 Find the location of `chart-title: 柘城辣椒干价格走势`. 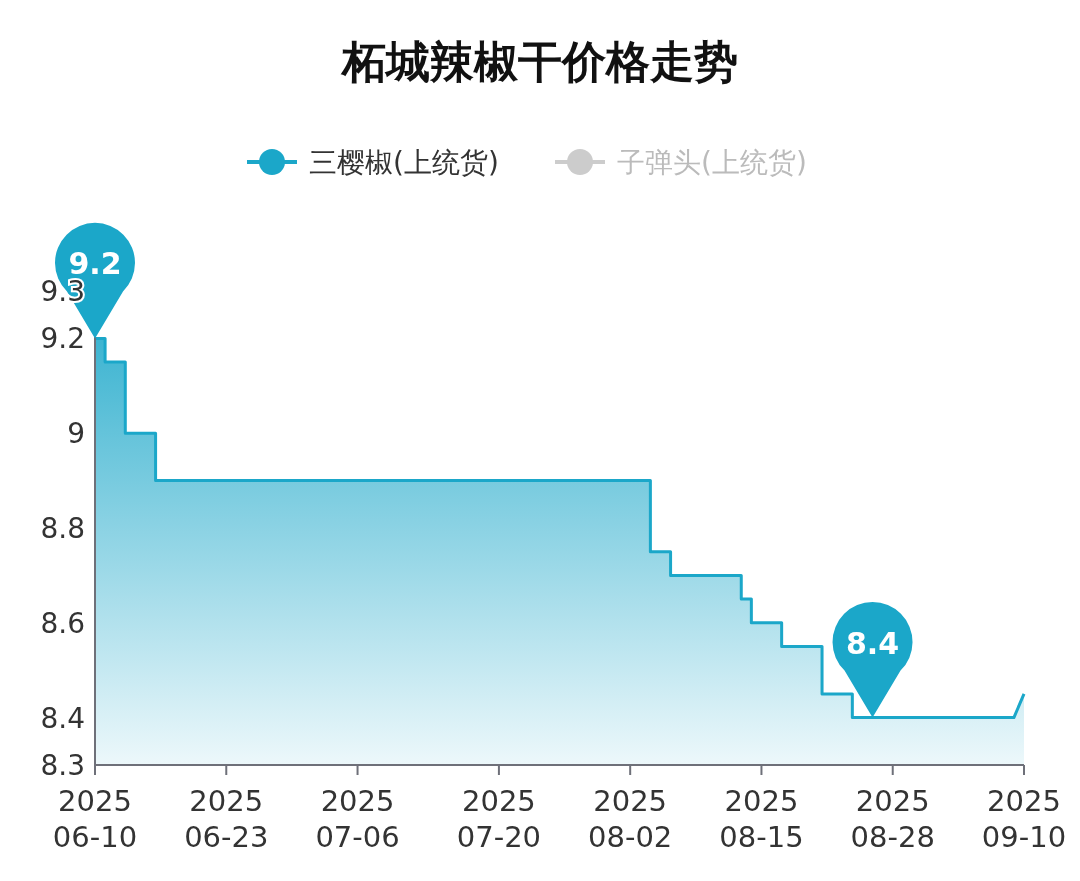

chart-title: 柘城辣椒干价格走势 is located at coordinates (539, 61).